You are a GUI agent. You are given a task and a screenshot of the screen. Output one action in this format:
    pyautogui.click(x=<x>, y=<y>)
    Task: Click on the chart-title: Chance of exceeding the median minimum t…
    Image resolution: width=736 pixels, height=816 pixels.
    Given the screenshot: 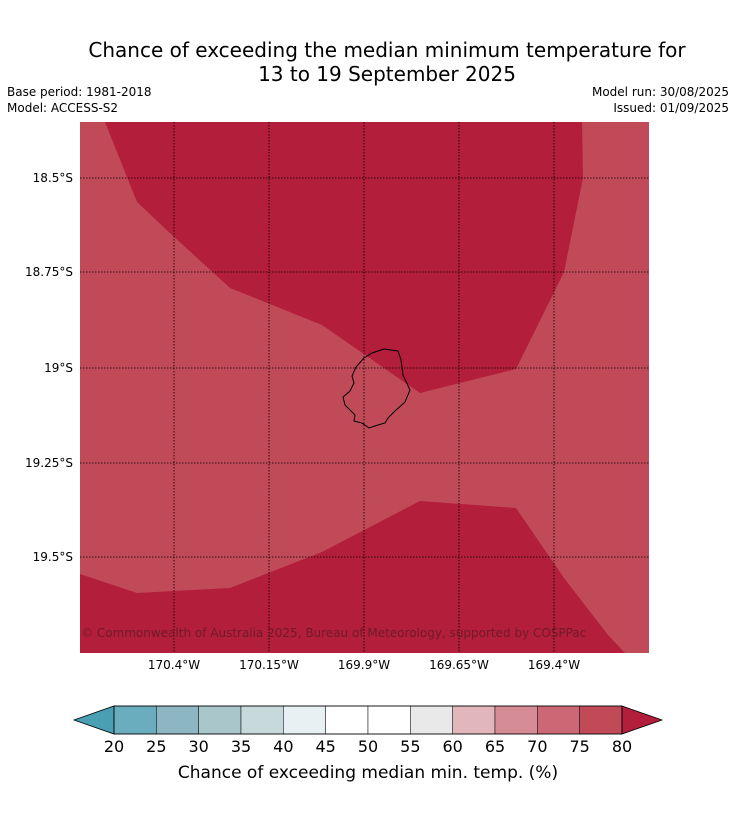 What is the action you would take?
    pyautogui.click(x=368, y=62)
    